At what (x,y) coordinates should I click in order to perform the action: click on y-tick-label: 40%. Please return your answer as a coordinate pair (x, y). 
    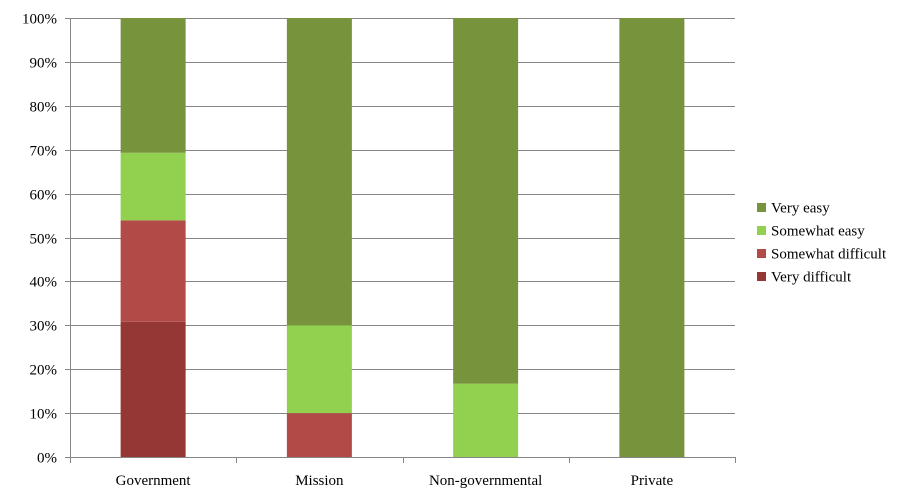
    Looking at the image, I should click on (44, 283).